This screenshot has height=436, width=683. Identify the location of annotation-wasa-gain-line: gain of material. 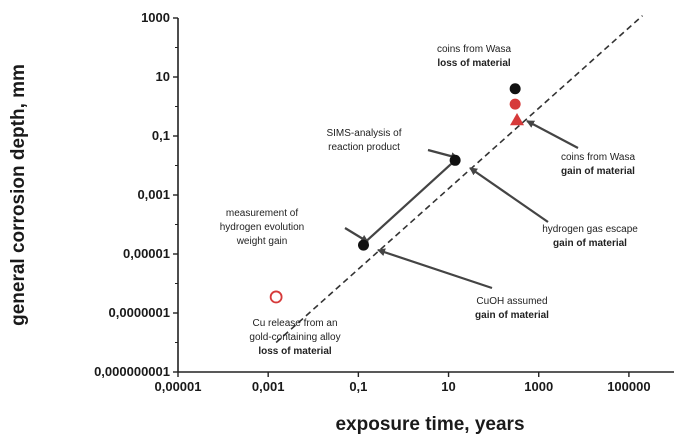
(598, 171).